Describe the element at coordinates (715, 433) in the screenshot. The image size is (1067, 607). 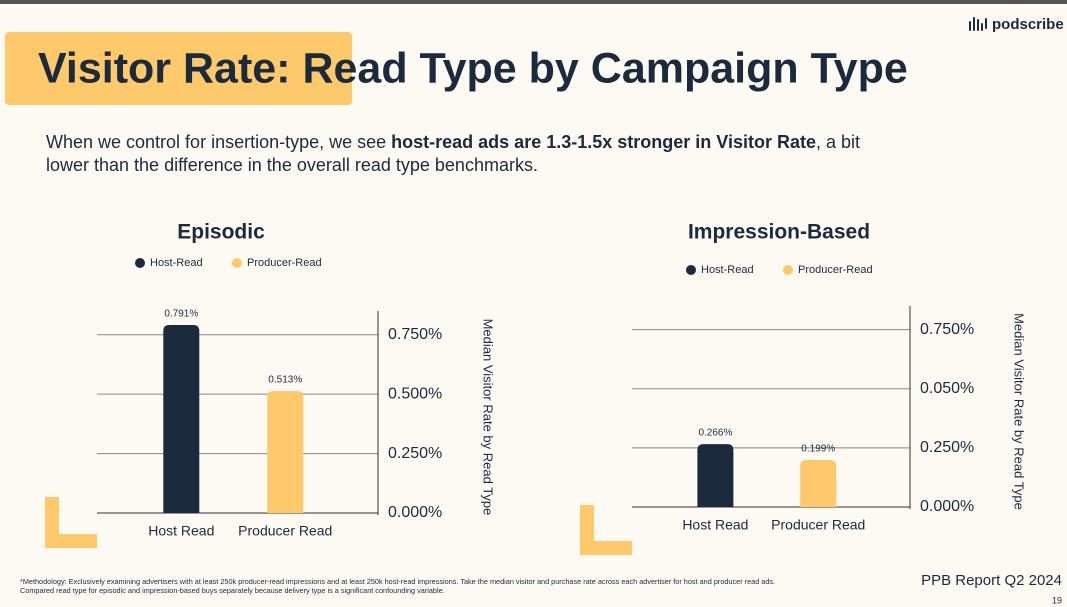
I see `value-label: 0.266%` at that location.